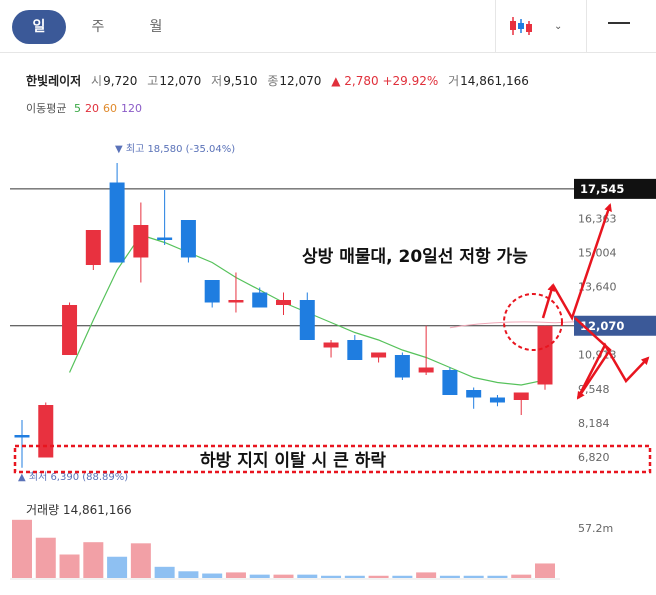  What do you see at coordinates (300, 81) in the screenshot?
I see `close-value: 12,070` at bounding box center [300, 81].